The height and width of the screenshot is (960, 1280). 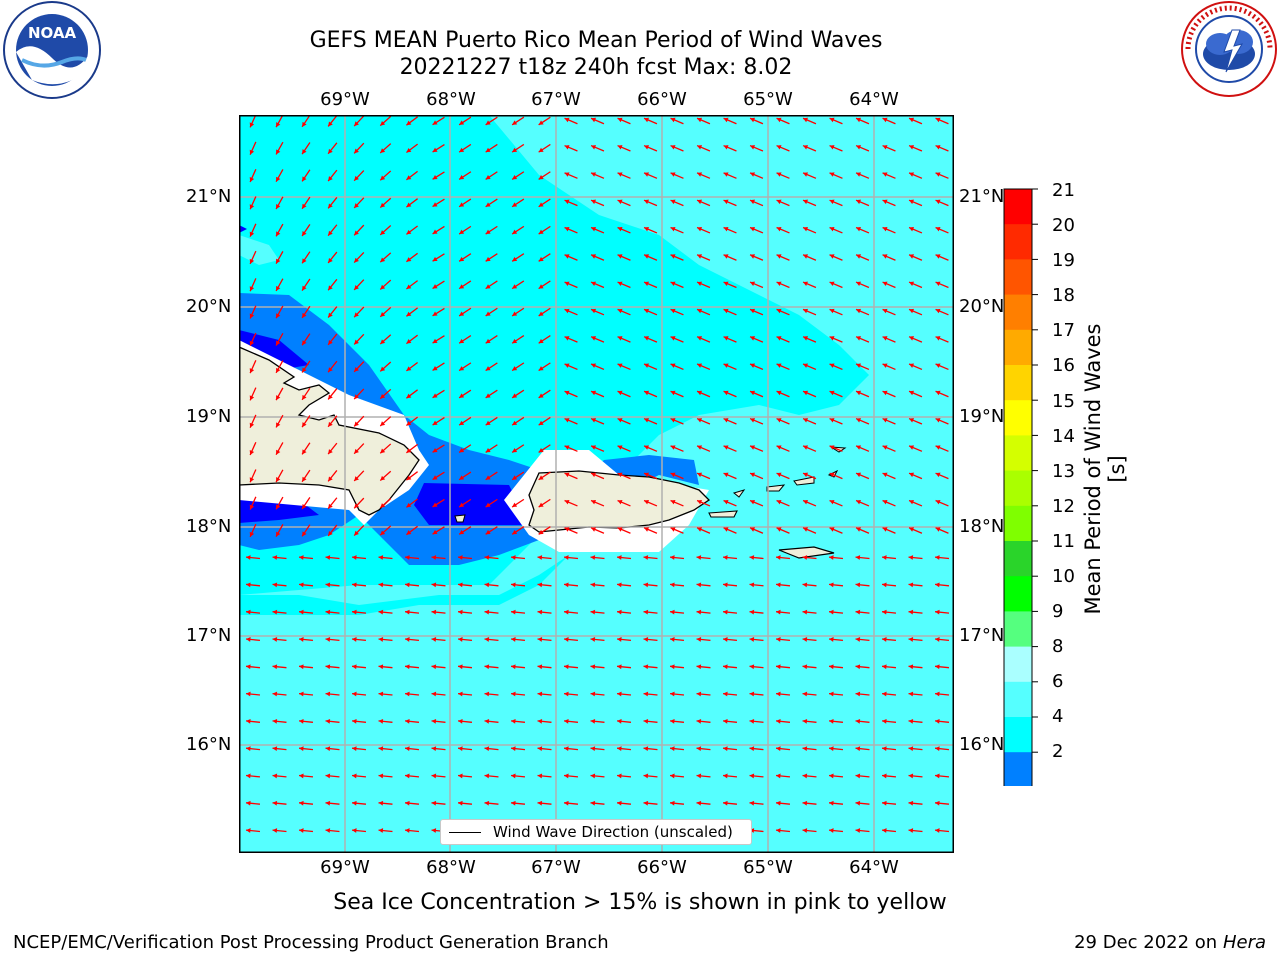 I want to click on colorbar-tick: 17, so click(x=1063, y=330).